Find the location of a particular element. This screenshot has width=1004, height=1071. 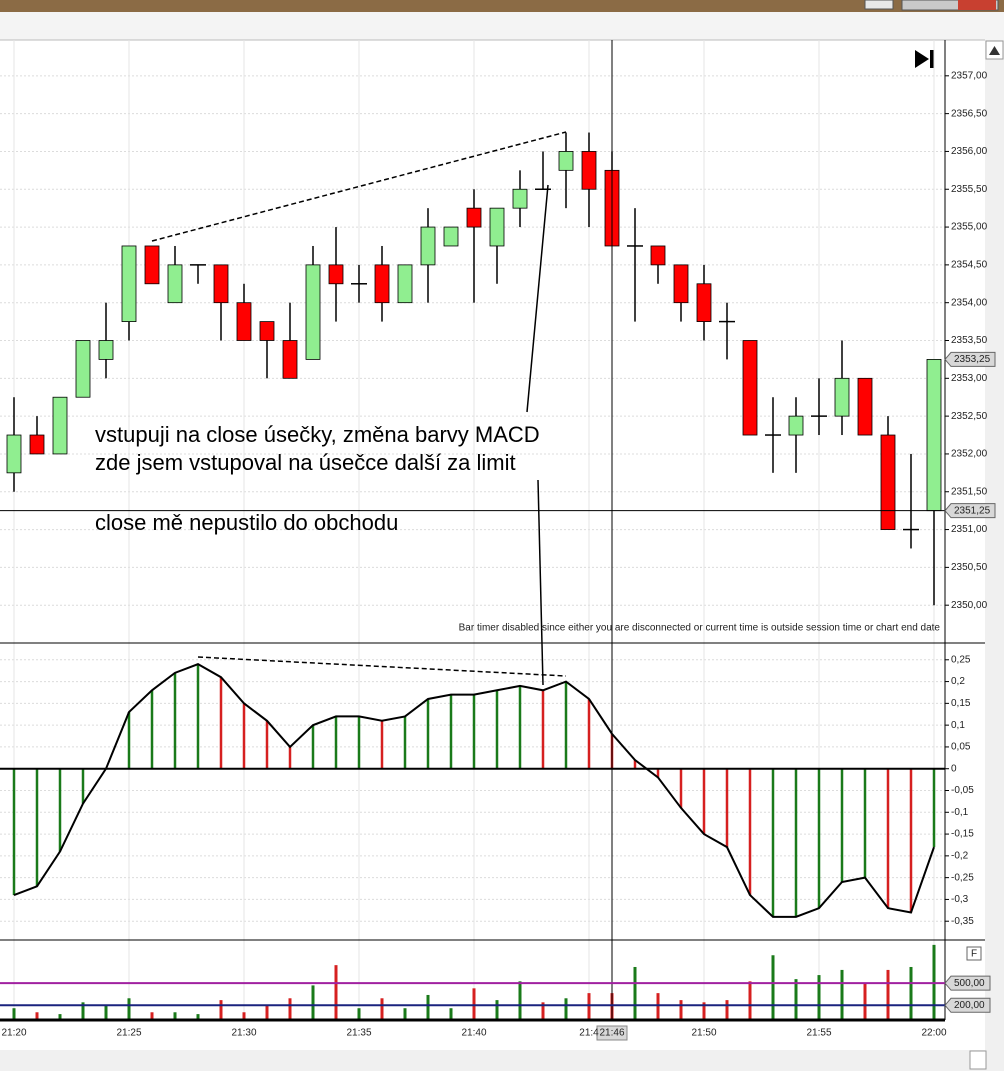

y-tick-label: 2357,00 is located at coordinates (969, 75).